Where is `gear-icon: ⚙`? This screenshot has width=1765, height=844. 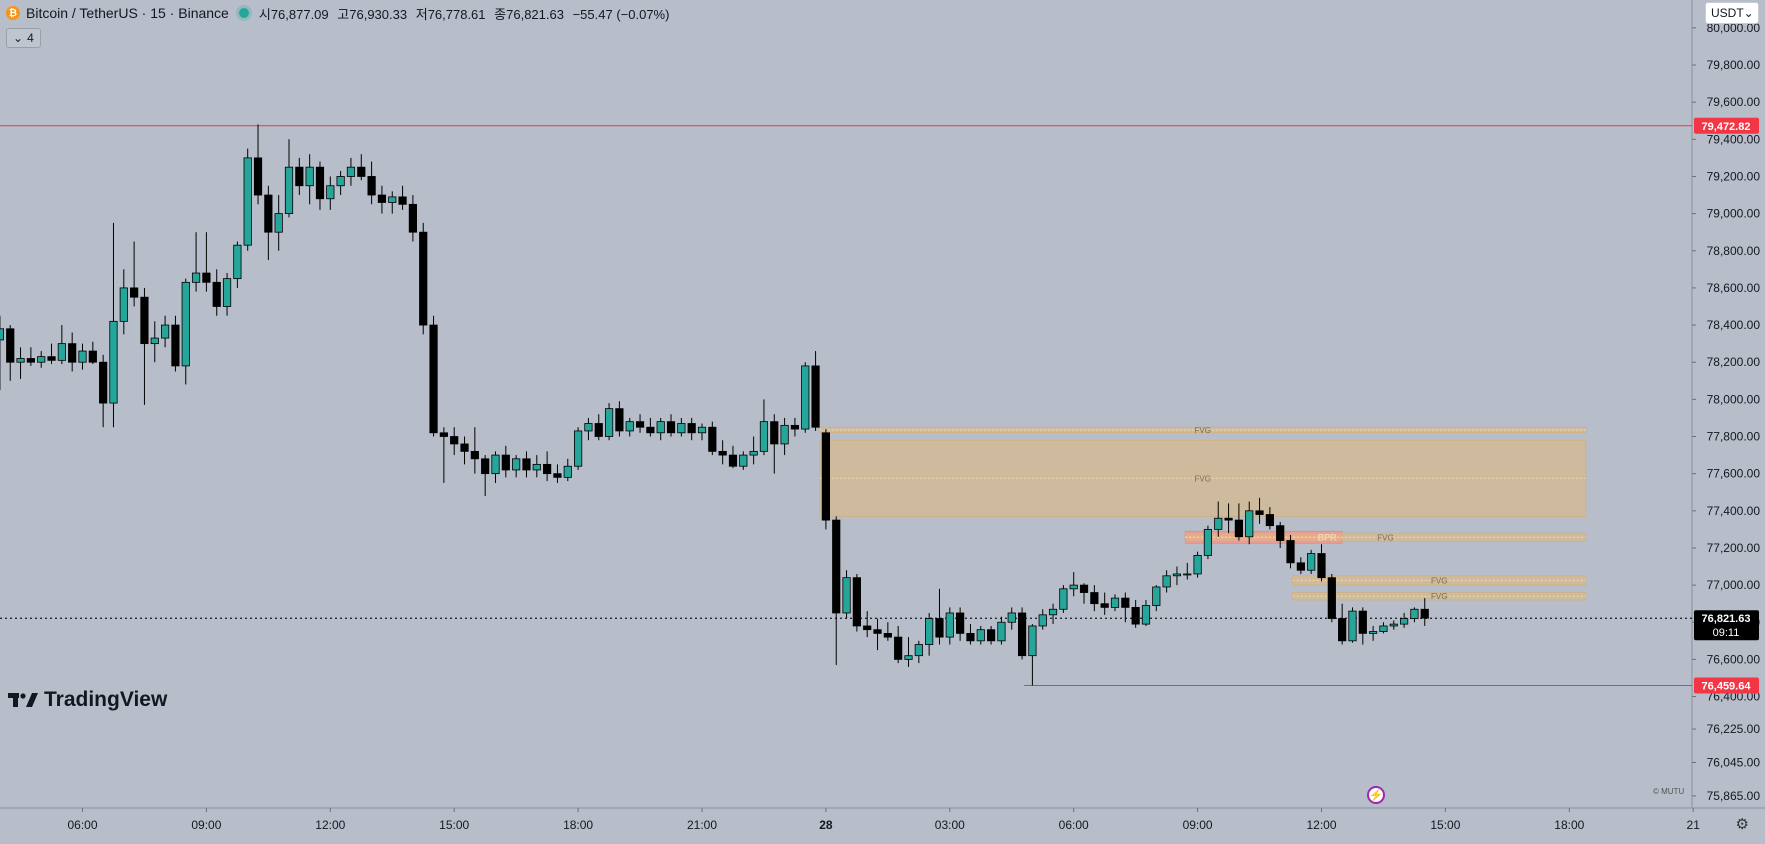
gear-icon: ⚙ is located at coordinates (1742, 824).